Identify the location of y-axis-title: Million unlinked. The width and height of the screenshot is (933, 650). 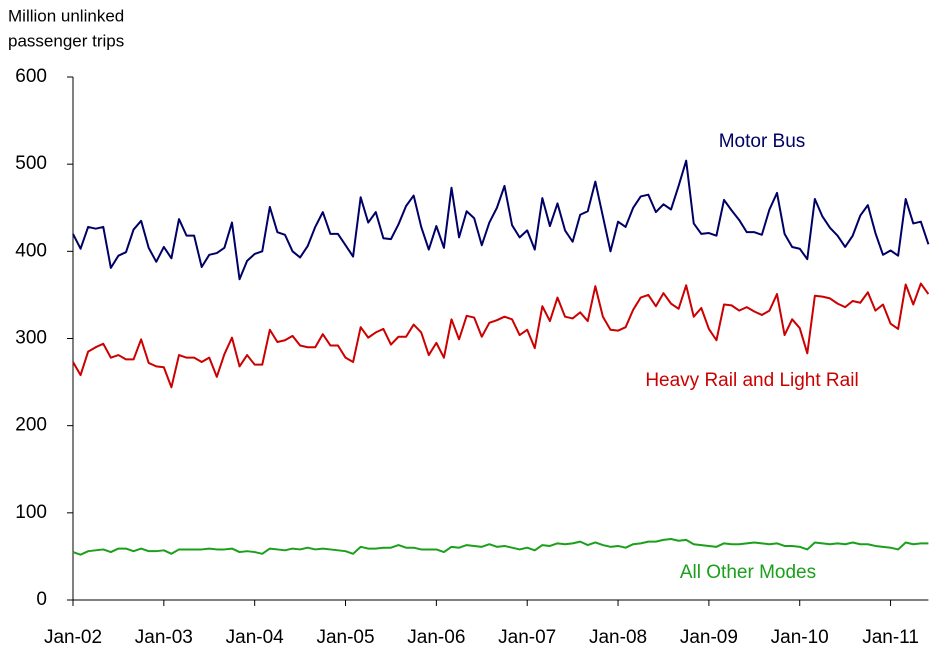
(66, 15).